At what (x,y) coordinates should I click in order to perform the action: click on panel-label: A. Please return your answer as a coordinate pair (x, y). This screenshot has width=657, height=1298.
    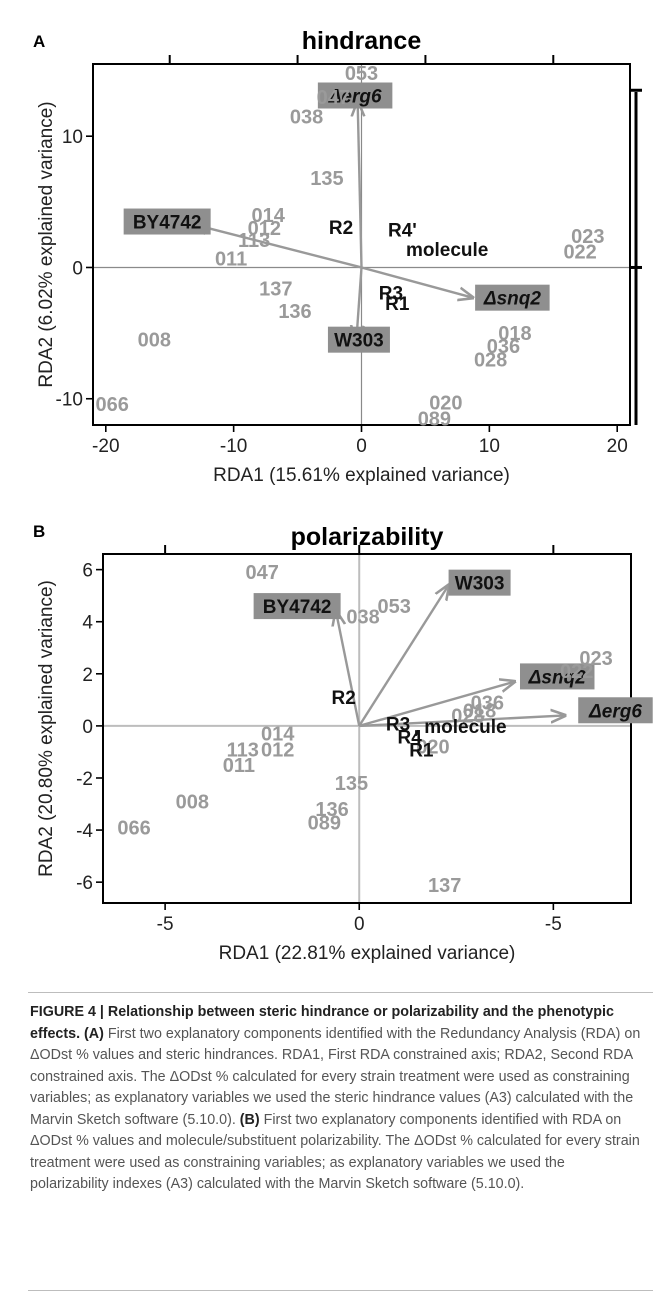
    Looking at the image, I should click on (39, 41).